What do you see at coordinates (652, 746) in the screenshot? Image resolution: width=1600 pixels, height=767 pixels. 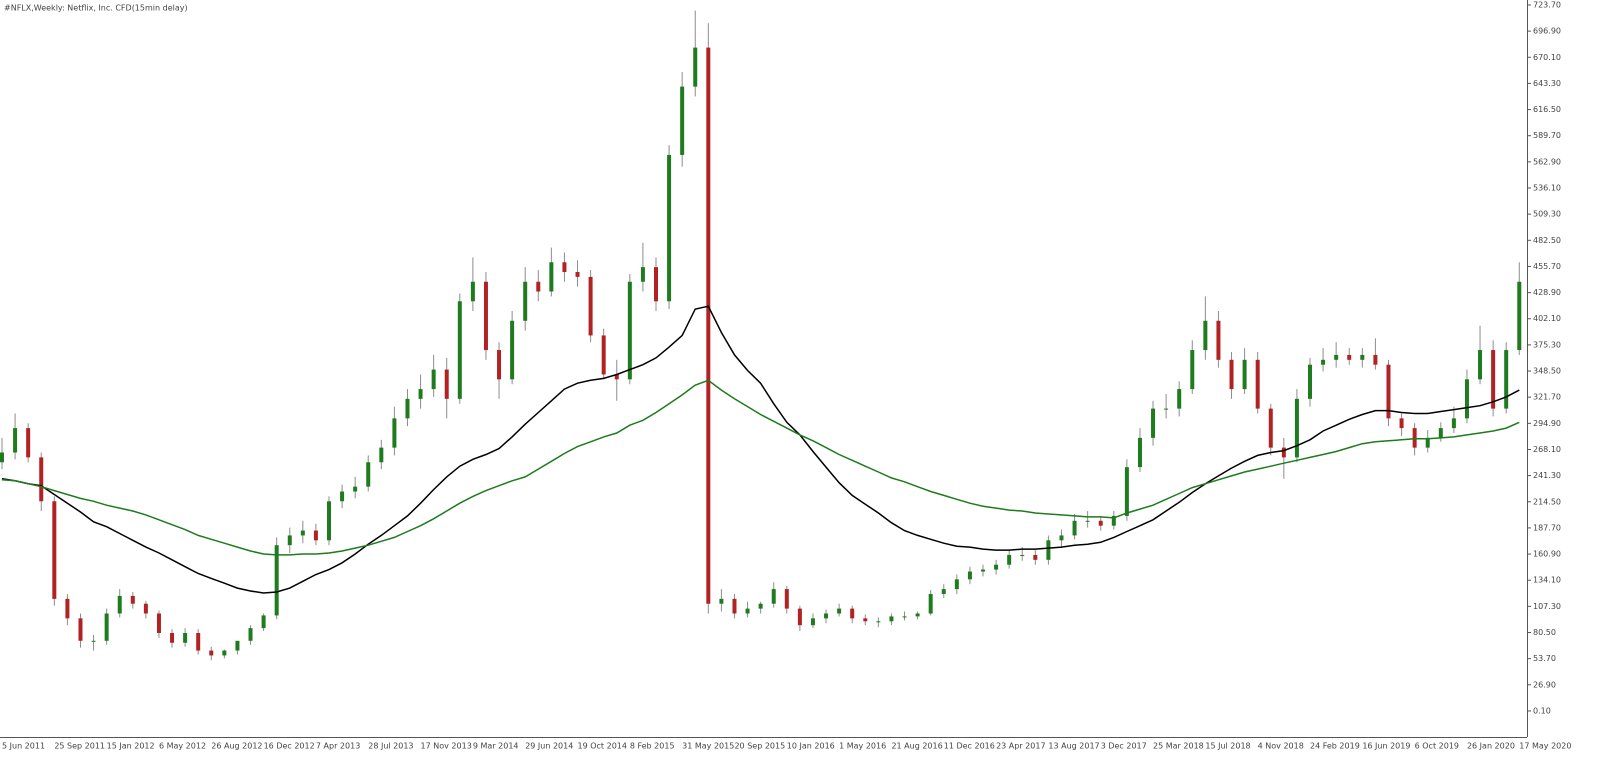 I see `x-tick-label: 8 Feb 2015` at bounding box center [652, 746].